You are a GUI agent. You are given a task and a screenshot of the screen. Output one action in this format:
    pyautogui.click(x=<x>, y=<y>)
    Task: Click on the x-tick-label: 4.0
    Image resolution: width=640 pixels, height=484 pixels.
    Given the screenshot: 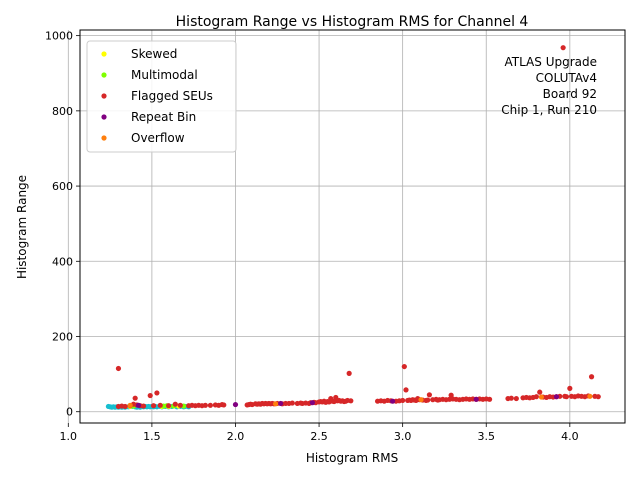 What is the action you would take?
    pyautogui.click(x=570, y=436)
    